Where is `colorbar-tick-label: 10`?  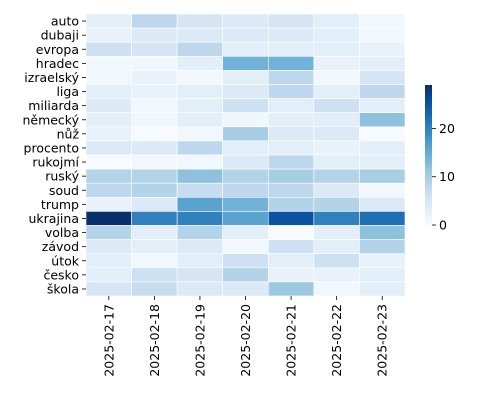
colorbar-tick-label: 10 is located at coordinates (447, 176).